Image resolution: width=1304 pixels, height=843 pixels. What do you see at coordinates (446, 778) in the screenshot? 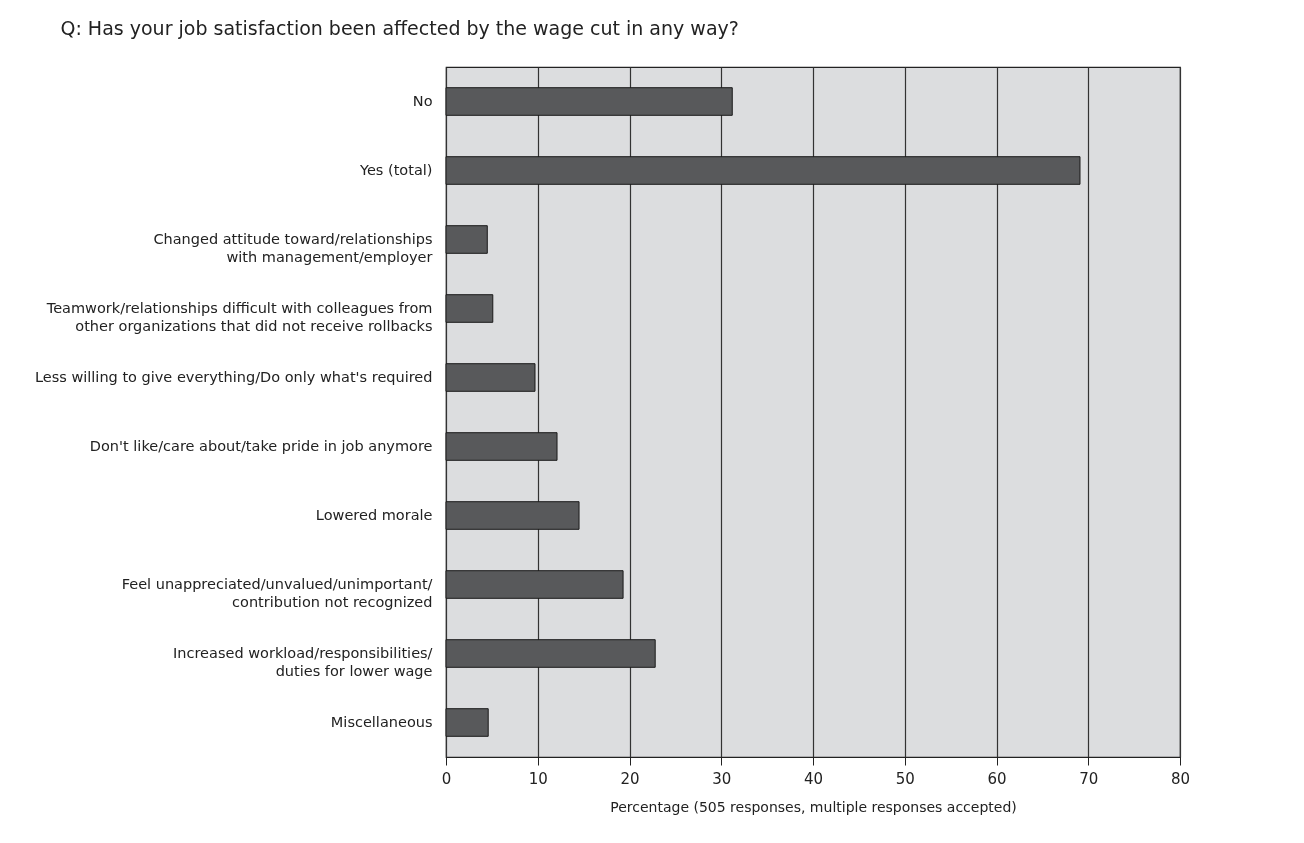
I see `x-tick-label: 0` at bounding box center [446, 778].